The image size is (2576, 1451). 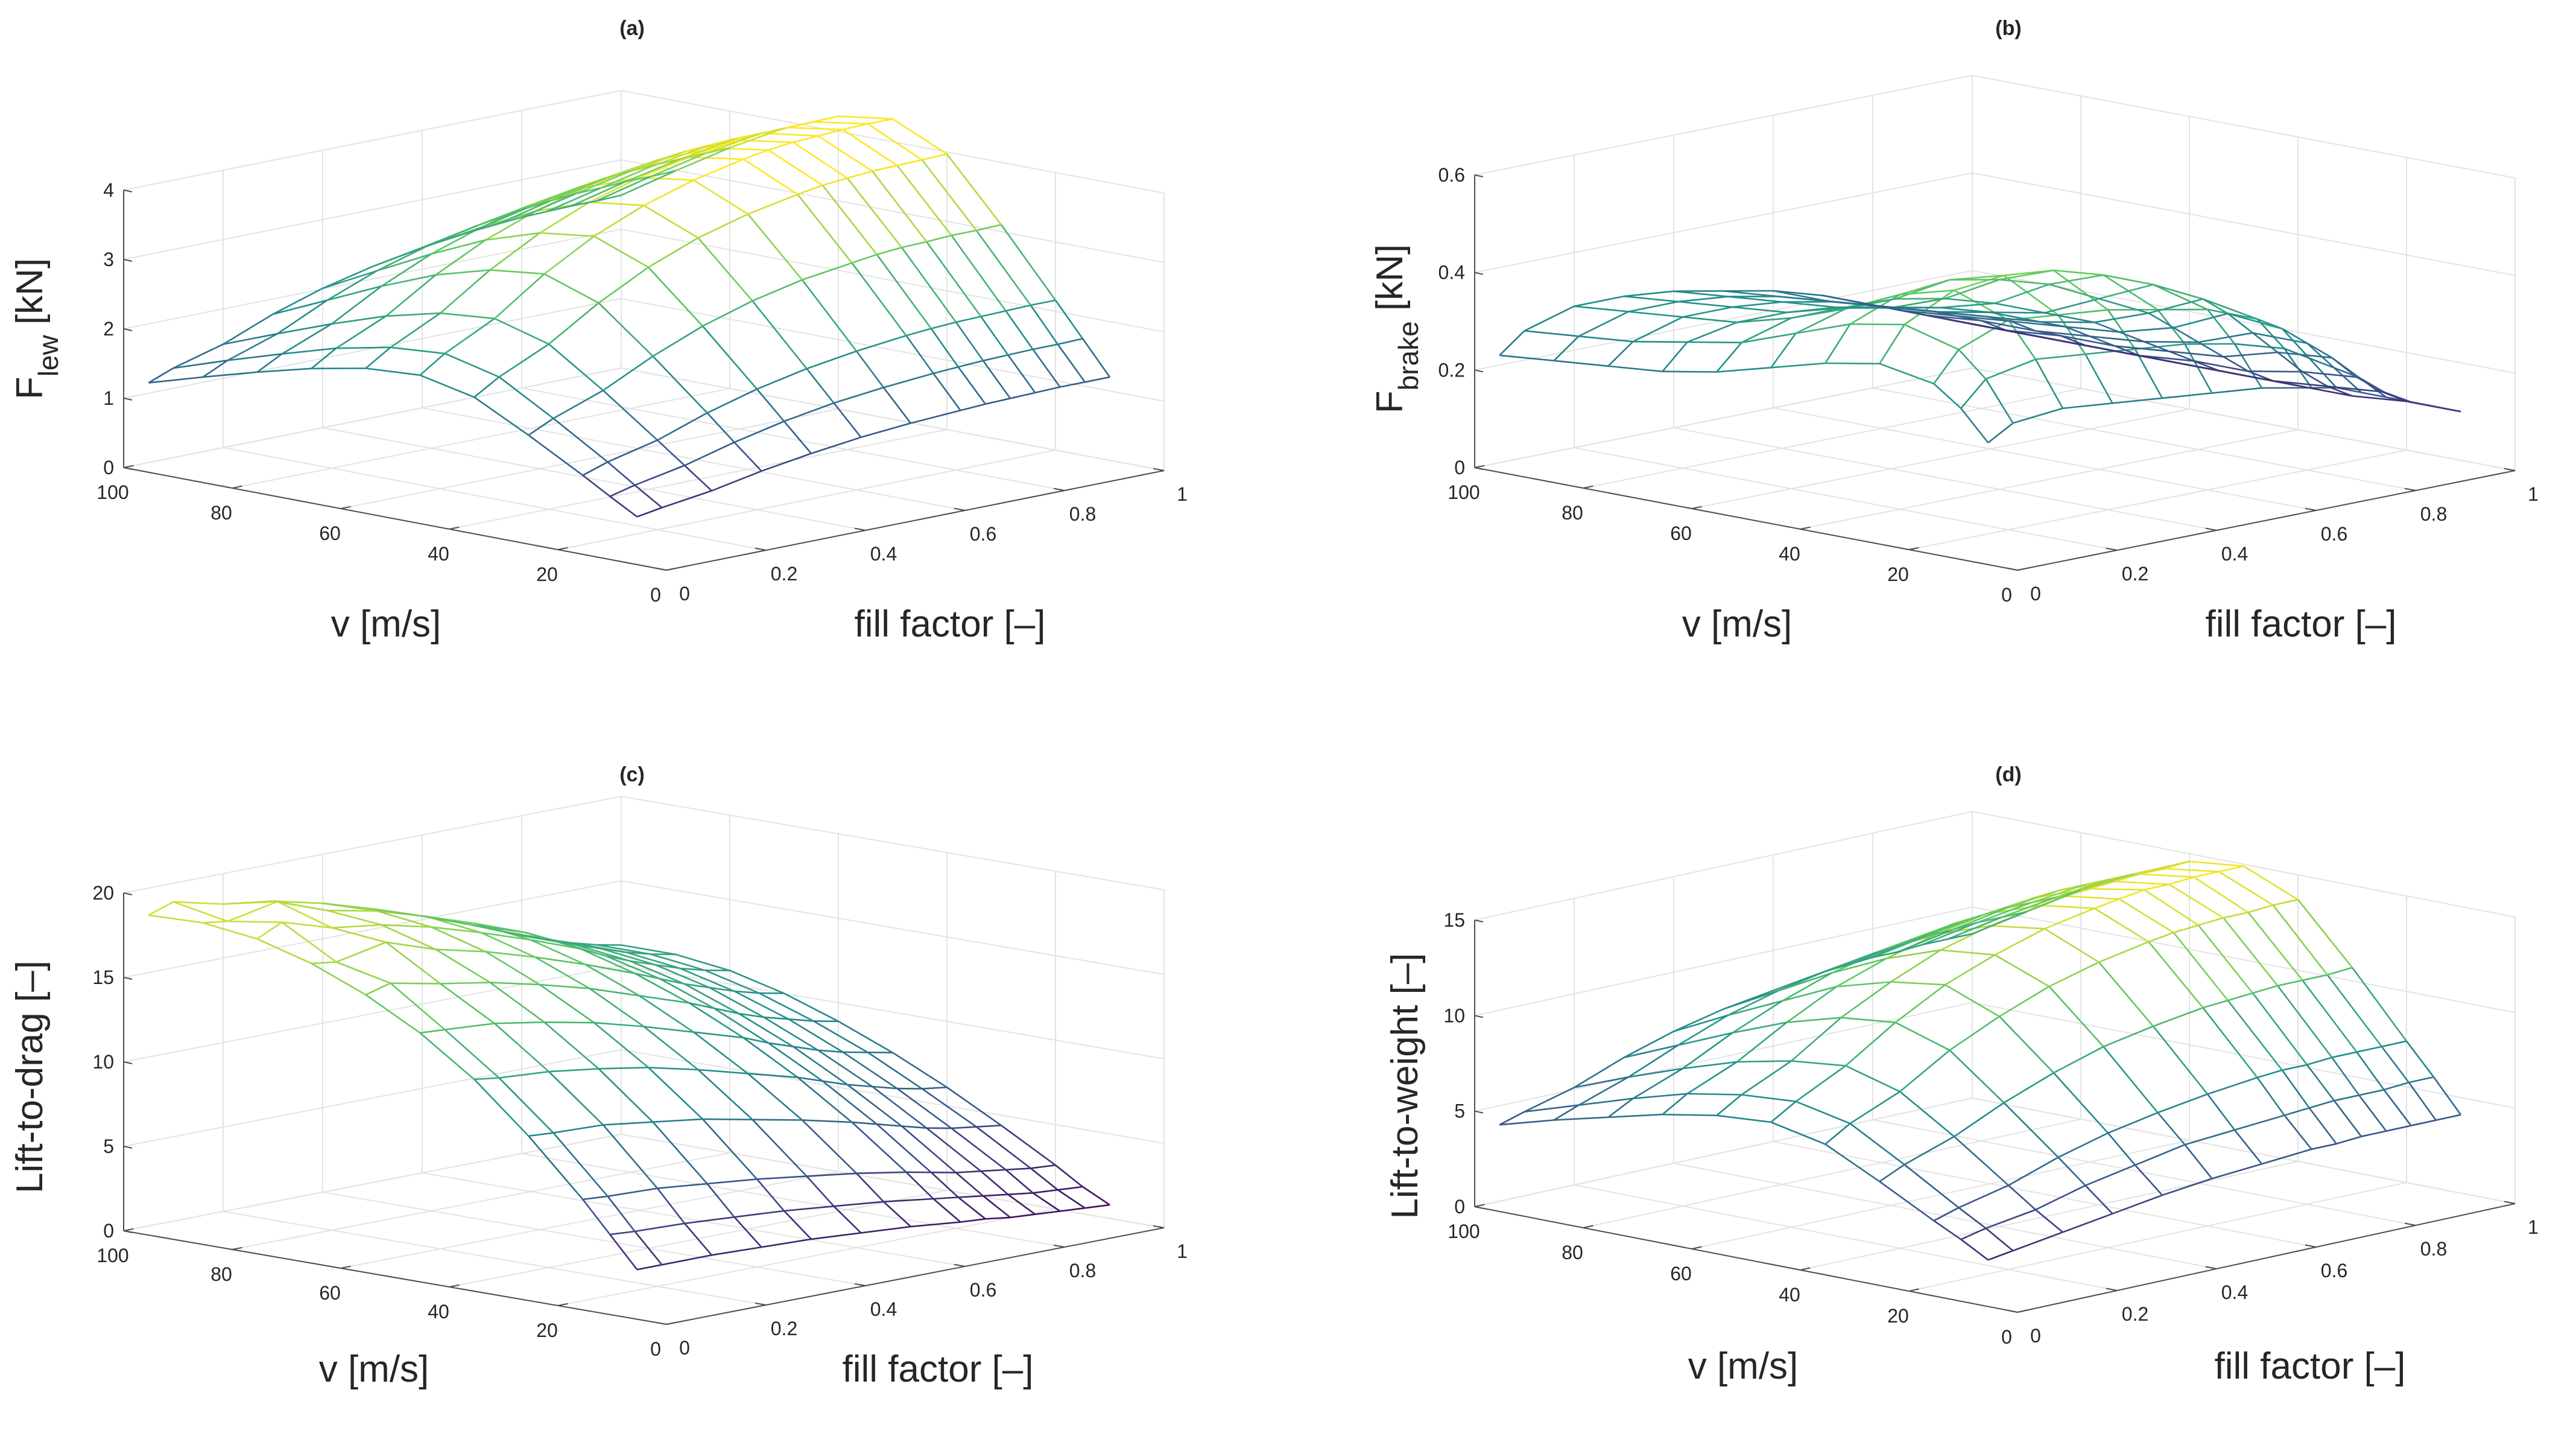 I want to click on v-tick-label: 60, so click(x=1681, y=533).